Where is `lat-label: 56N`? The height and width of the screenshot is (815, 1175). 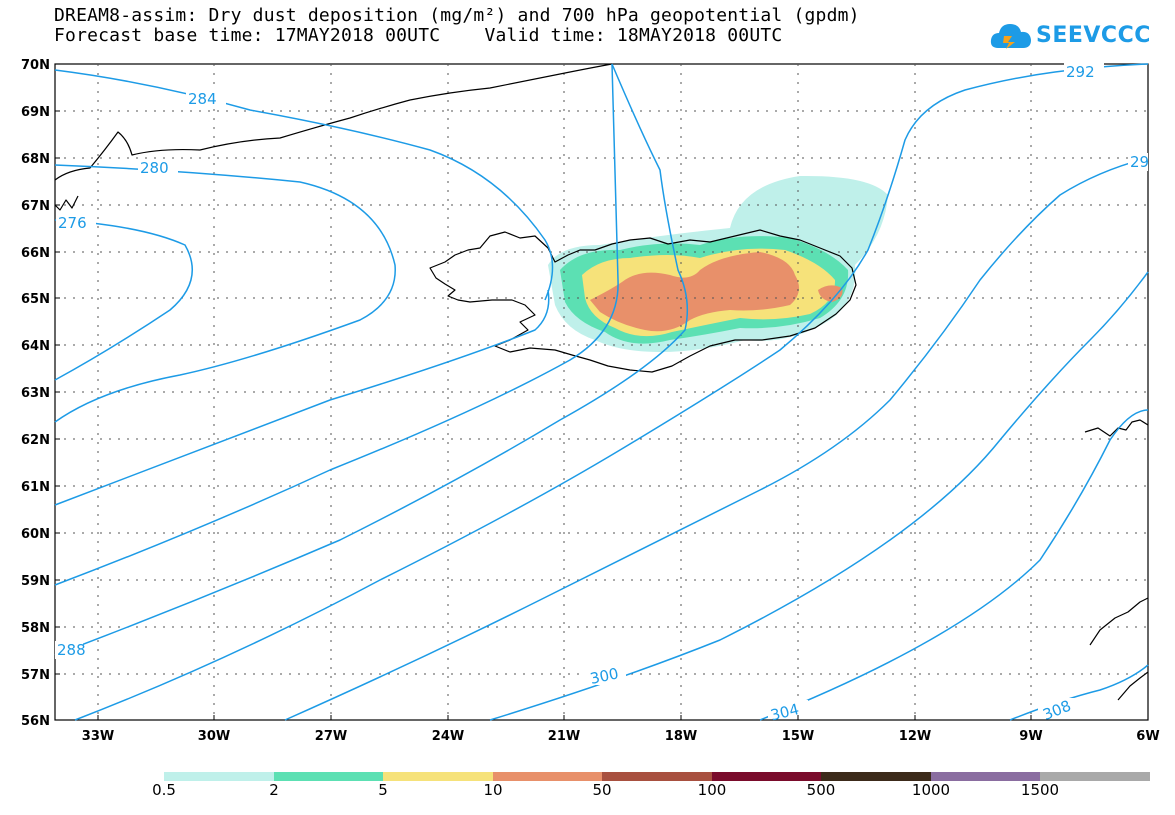
lat-label: 56N is located at coordinates (35, 721).